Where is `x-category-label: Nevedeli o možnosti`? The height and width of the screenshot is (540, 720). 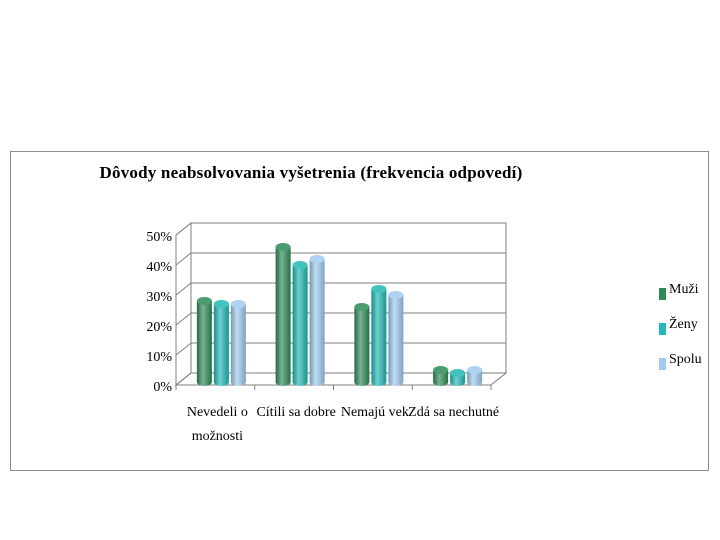
x-category-label: Nevedeli o možnosti is located at coordinates (217, 424).